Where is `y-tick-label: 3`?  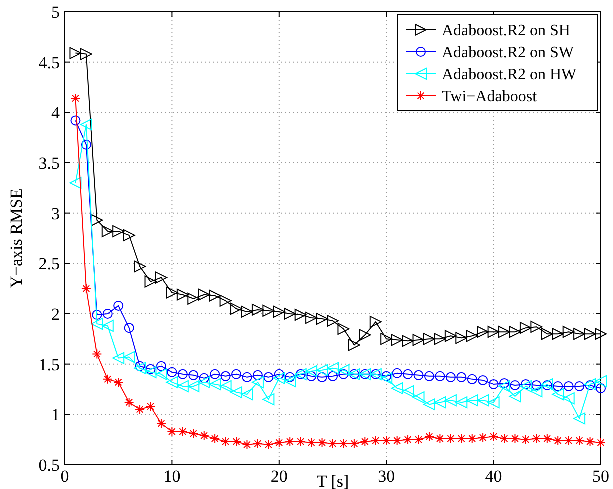
y-tick-label: 3 is located at coordinates (56, 214).